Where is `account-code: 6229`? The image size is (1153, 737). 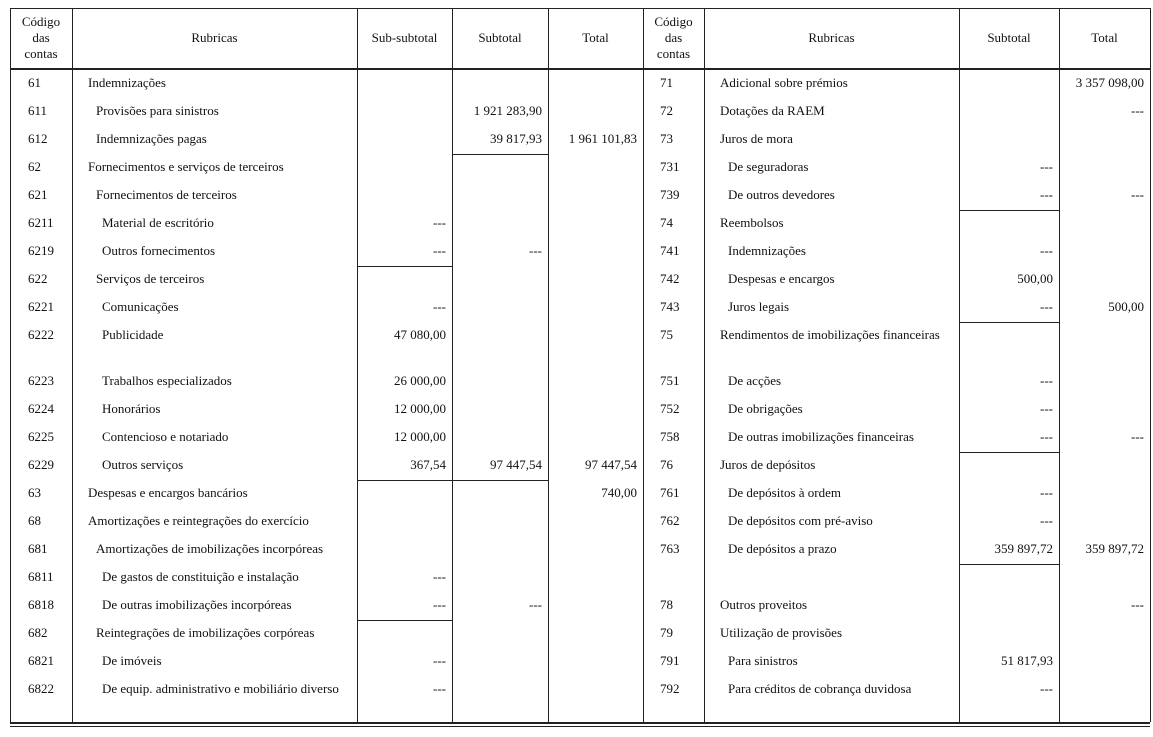
account-code: 6229 is located at coordinates (41, 464).